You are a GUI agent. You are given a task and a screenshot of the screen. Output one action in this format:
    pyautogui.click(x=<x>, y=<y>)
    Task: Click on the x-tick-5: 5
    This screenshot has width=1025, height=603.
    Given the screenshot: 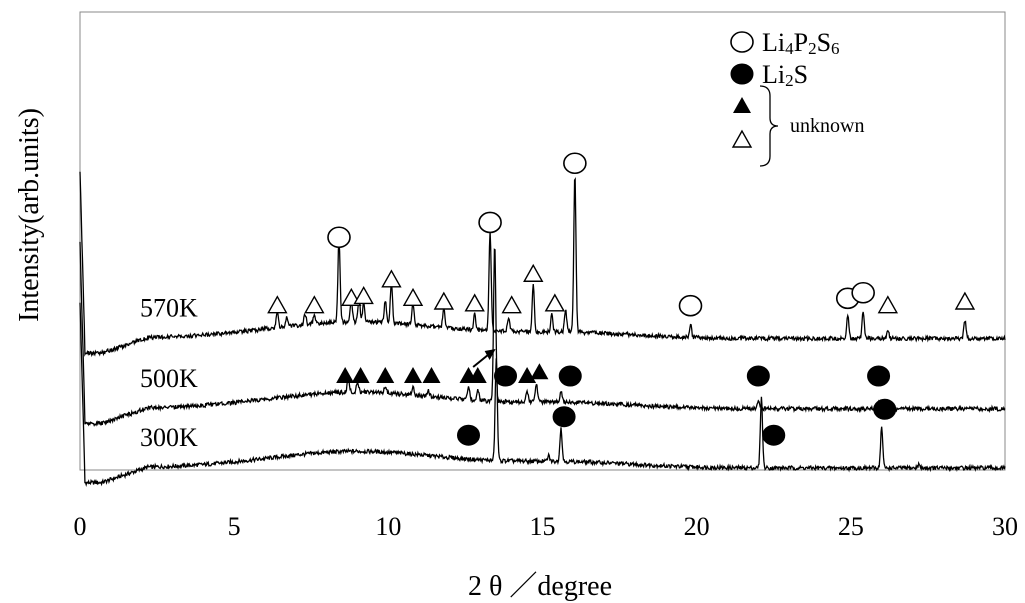 What is the action you would take?
    pyautogui.click(x=234, y=526)
    